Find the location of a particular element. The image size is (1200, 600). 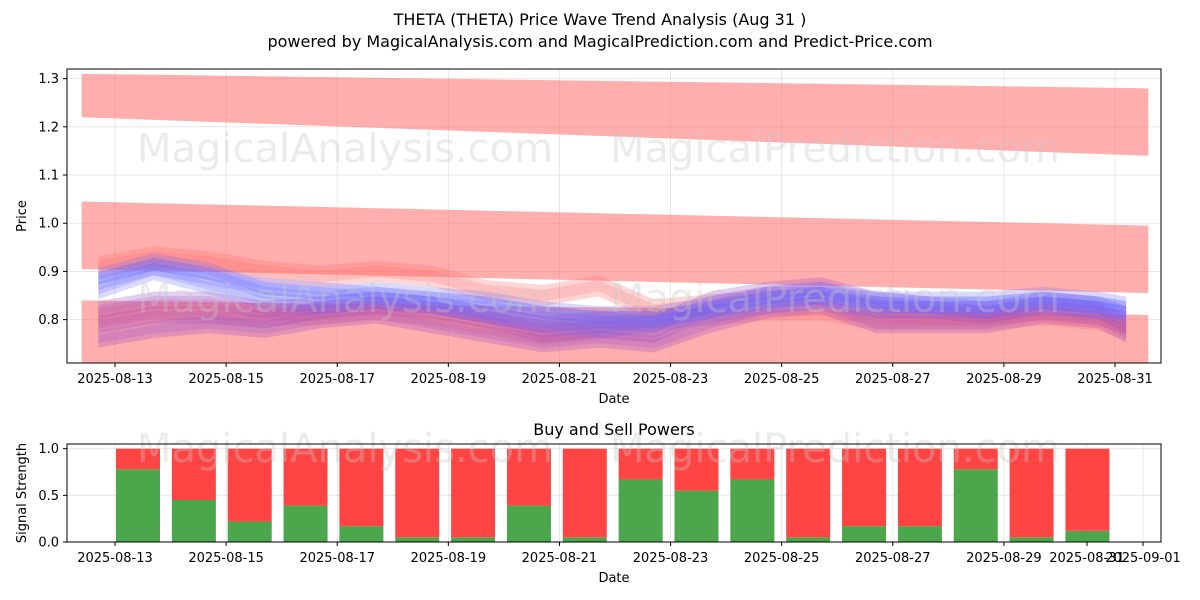

watermark-bottom-right: MagicalPrediction.com is located at coordinates (835, 449).